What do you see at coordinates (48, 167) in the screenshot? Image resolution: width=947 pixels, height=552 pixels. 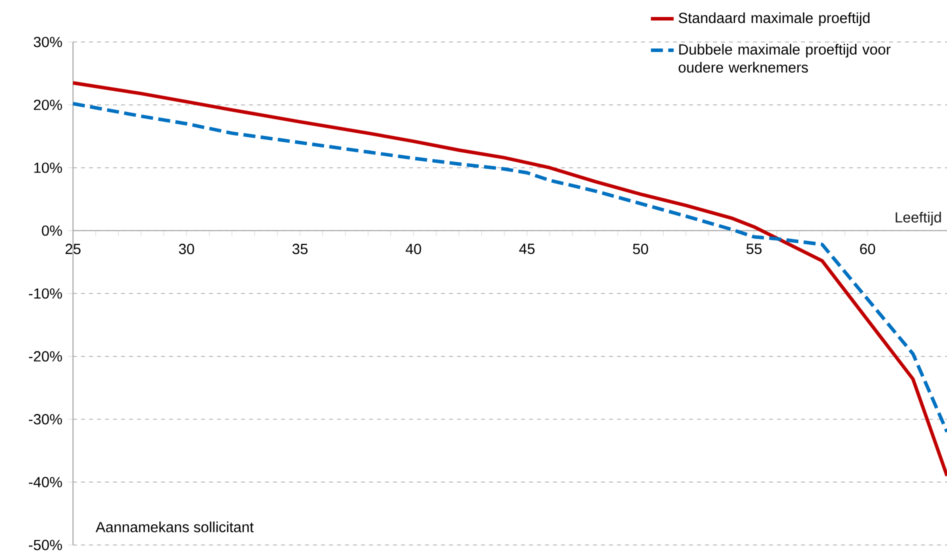 I see `y-tick-label: 10%` at bounding box center [48, 167].